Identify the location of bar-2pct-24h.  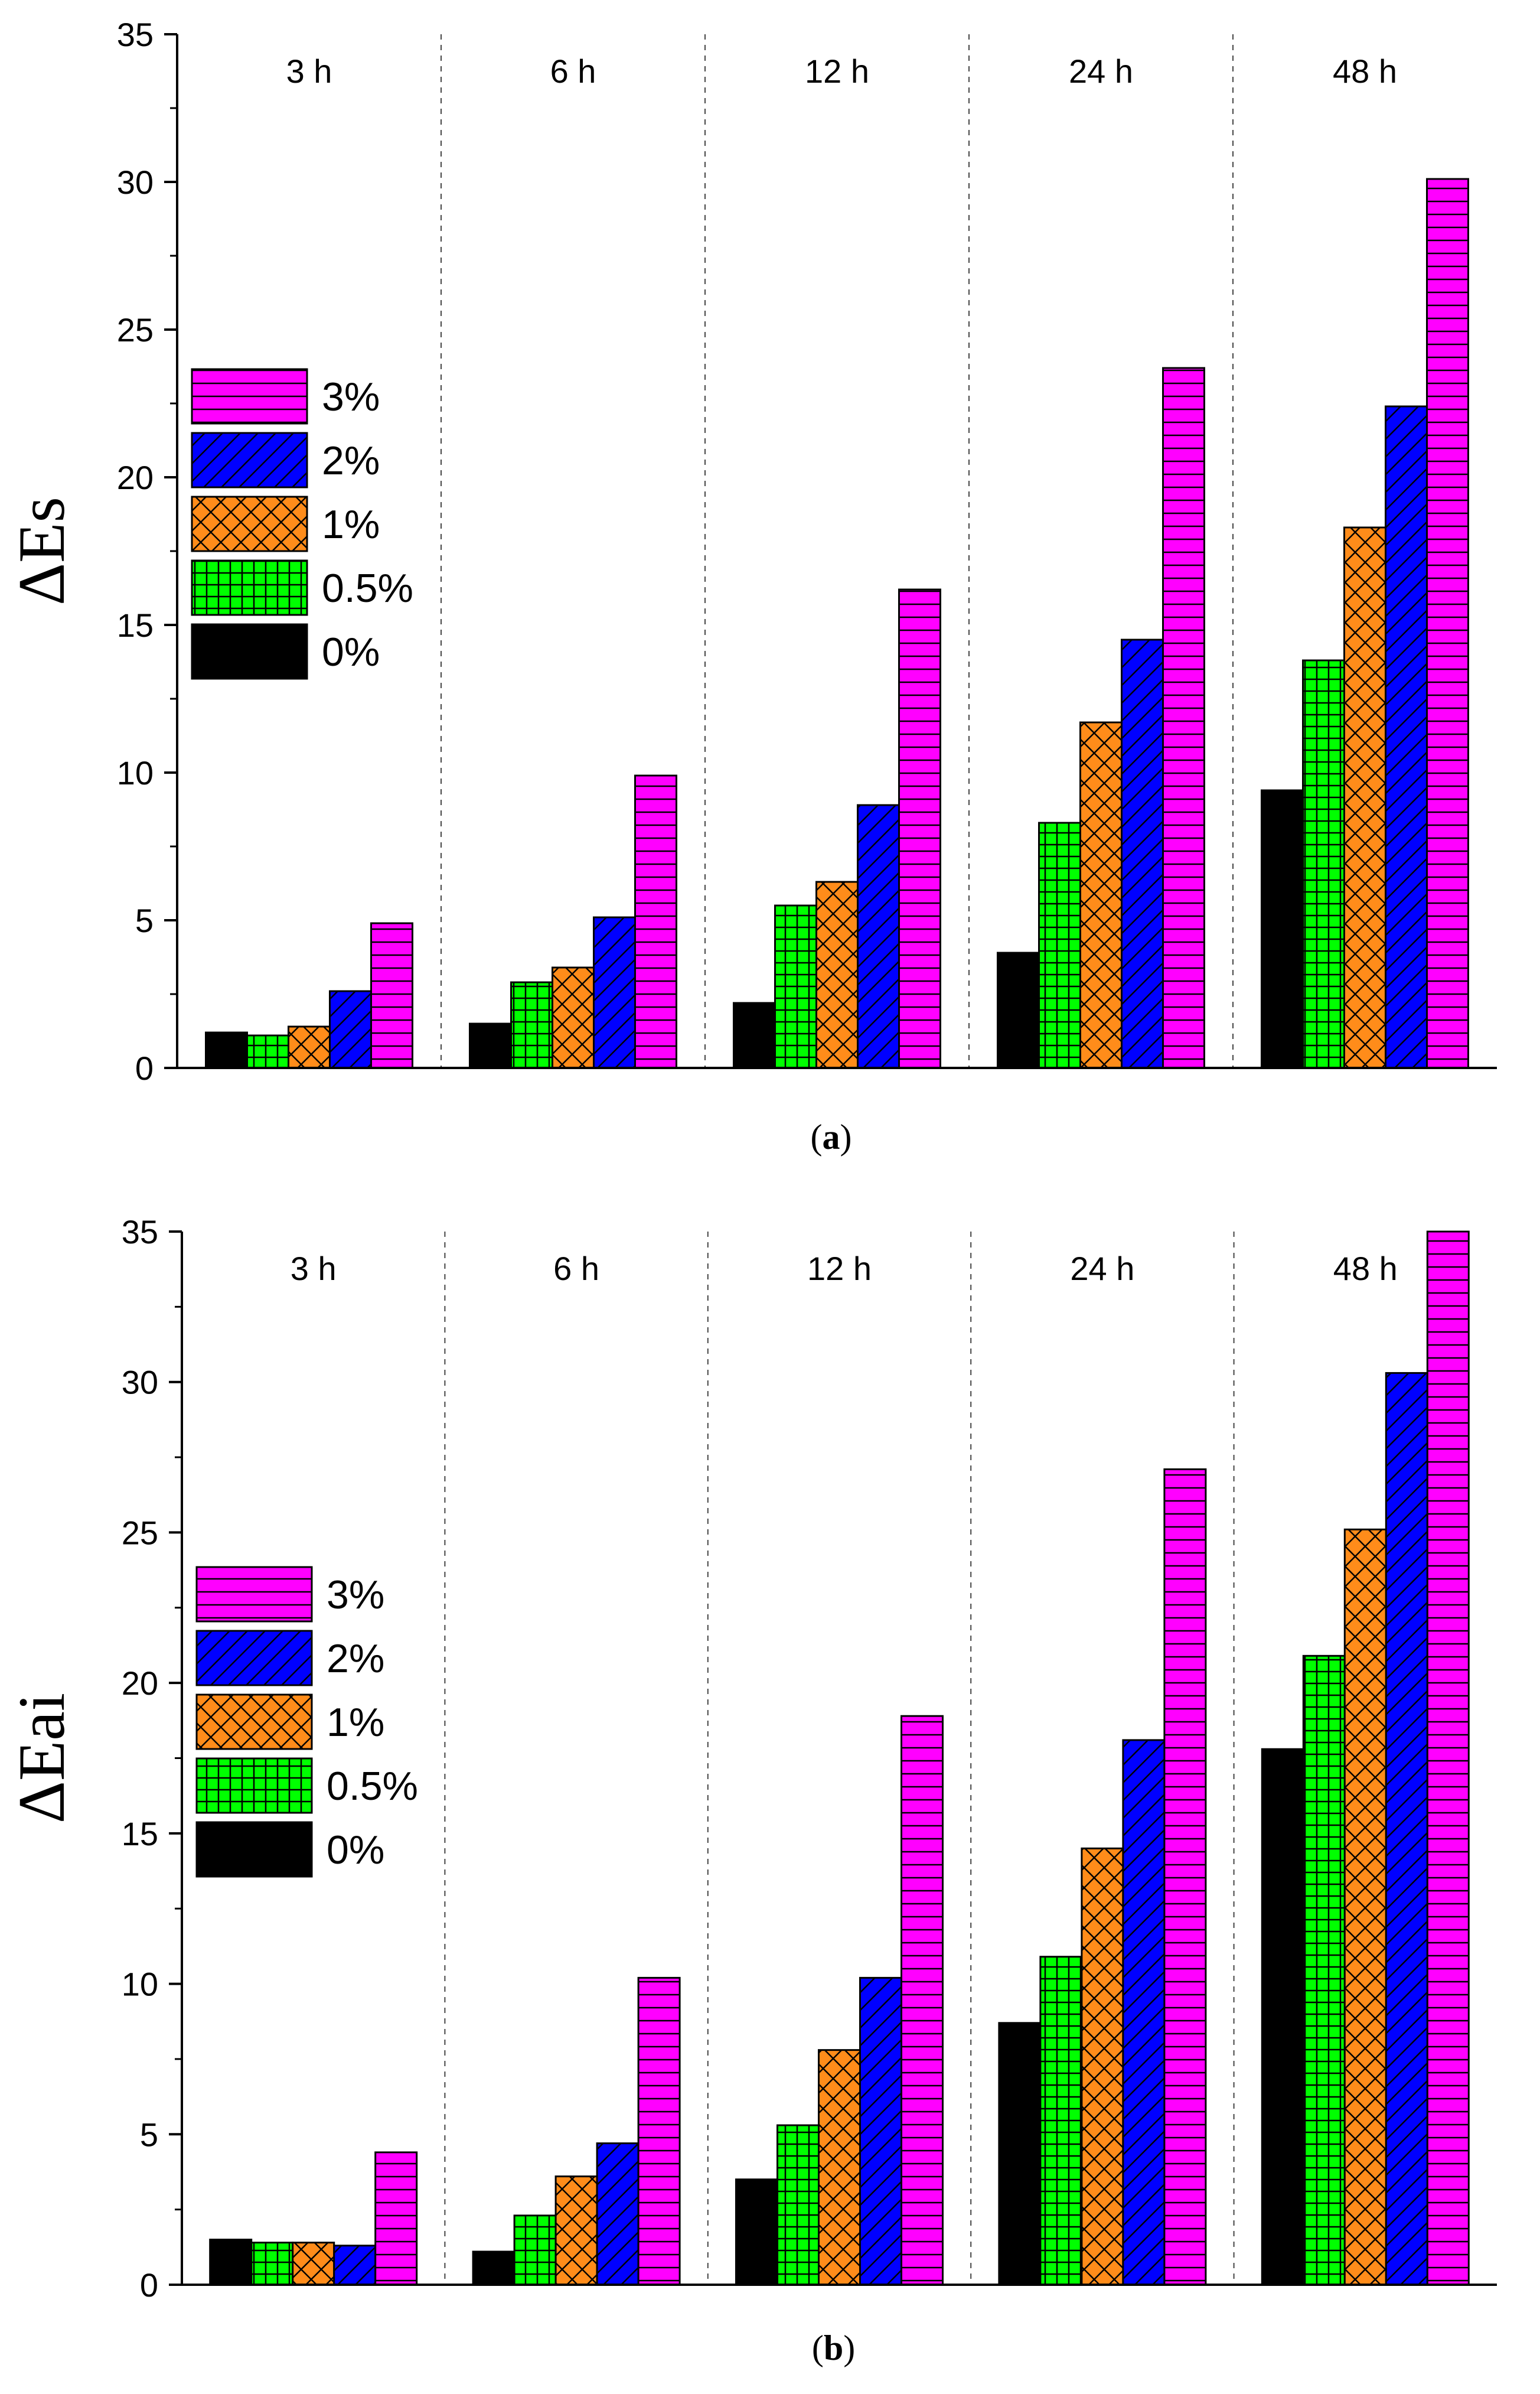
(1144, 2012).